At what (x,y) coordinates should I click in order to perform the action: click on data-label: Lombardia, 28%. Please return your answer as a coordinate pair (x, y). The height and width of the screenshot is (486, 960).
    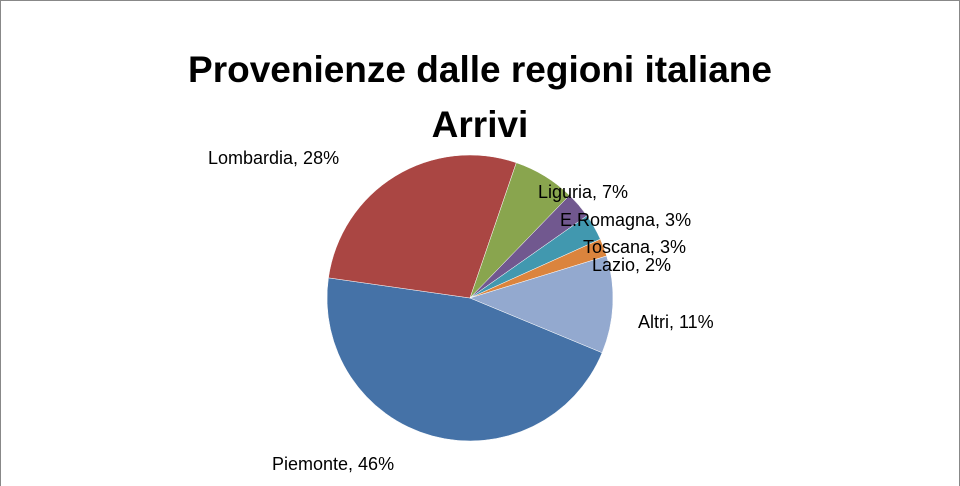
    Looking at the image, I should click on (273, 158).